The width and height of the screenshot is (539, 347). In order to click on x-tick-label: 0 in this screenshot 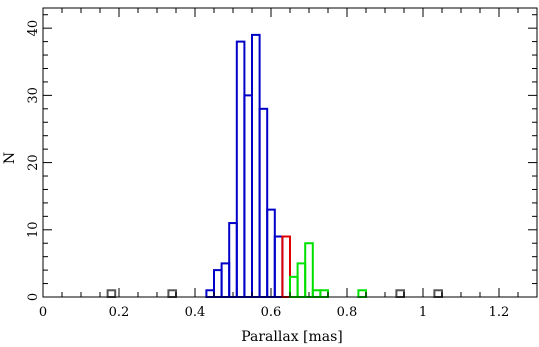, I will do `click(43, 312)`.